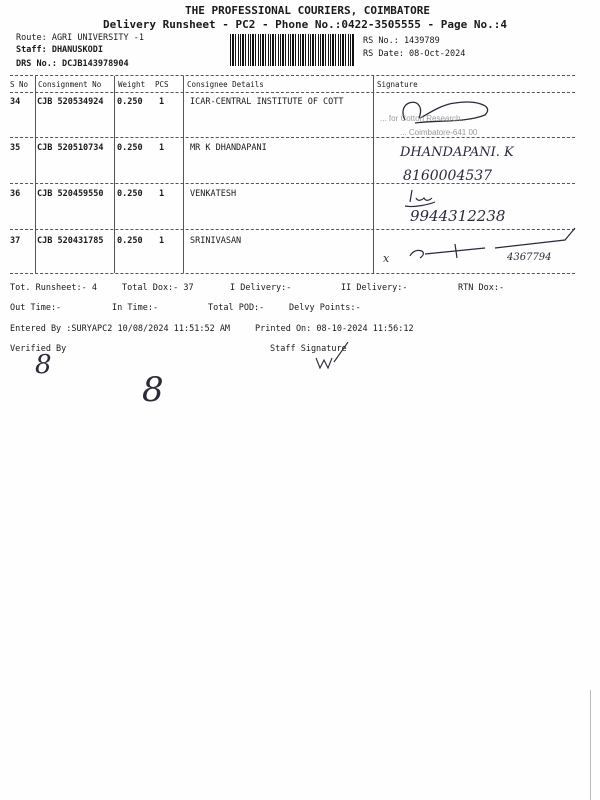 The image size is (600, 800). What do you see at coordinates (261, 288) in the screenshot?
I see `i-delivery: I Delivery:-` at bounding box center [261, 288].